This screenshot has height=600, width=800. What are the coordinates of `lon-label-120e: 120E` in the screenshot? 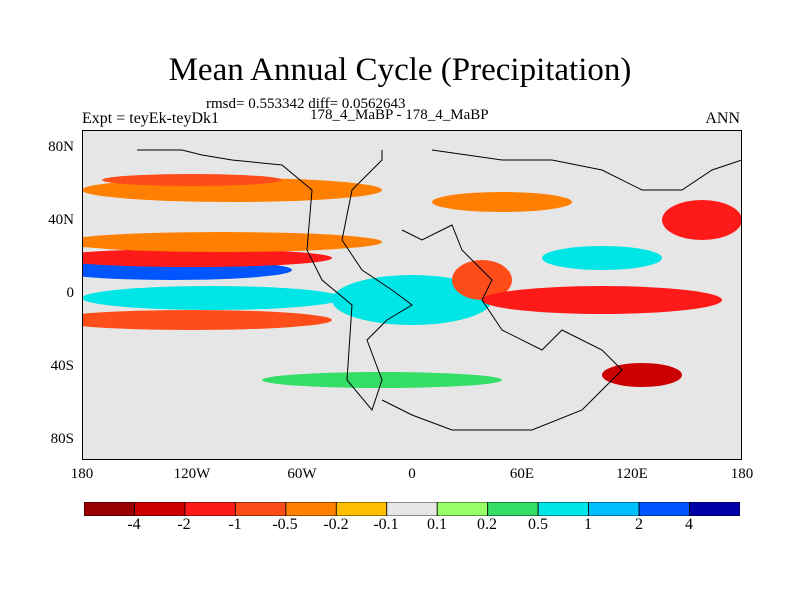 It's located at (632, 474).